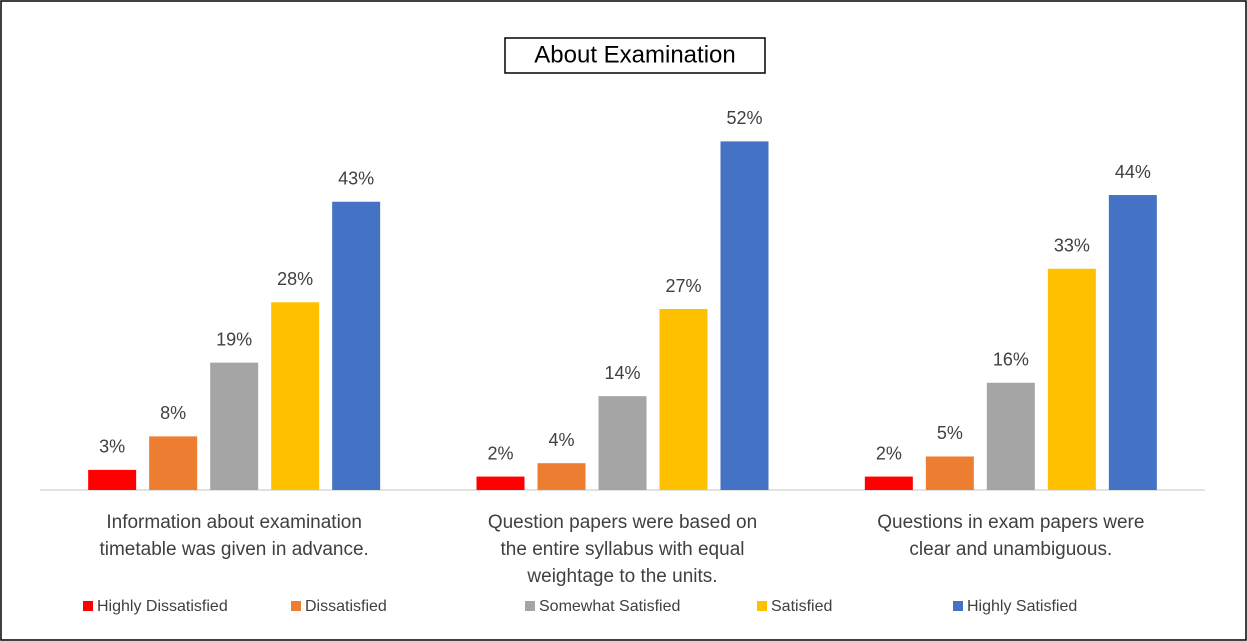 This screenshot has height=641, width=1247. What do you see at coordinates (950, 433) in the screenshot?
I see `data-label: 5%` at bounding box center [950, 433].